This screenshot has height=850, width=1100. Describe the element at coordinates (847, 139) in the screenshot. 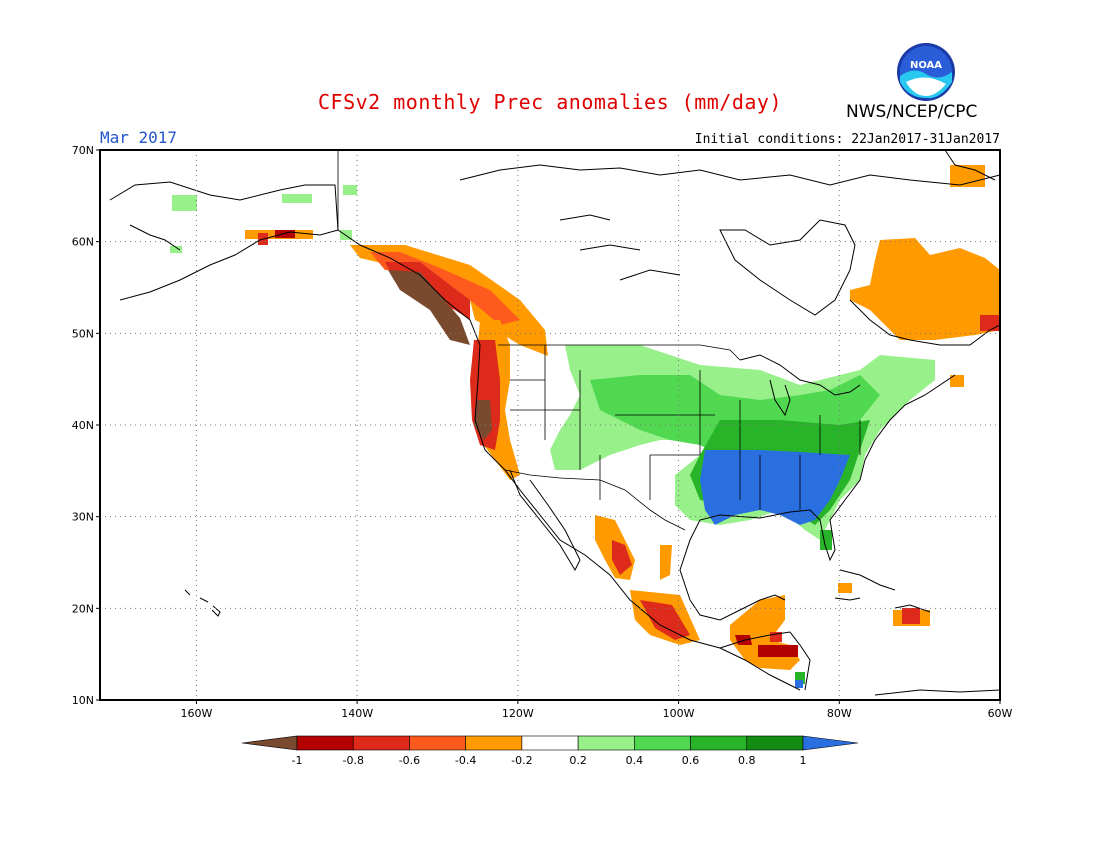

I see `initial-conditions: Initial conditions: 22Jan2017-31Jan2017` at that location.